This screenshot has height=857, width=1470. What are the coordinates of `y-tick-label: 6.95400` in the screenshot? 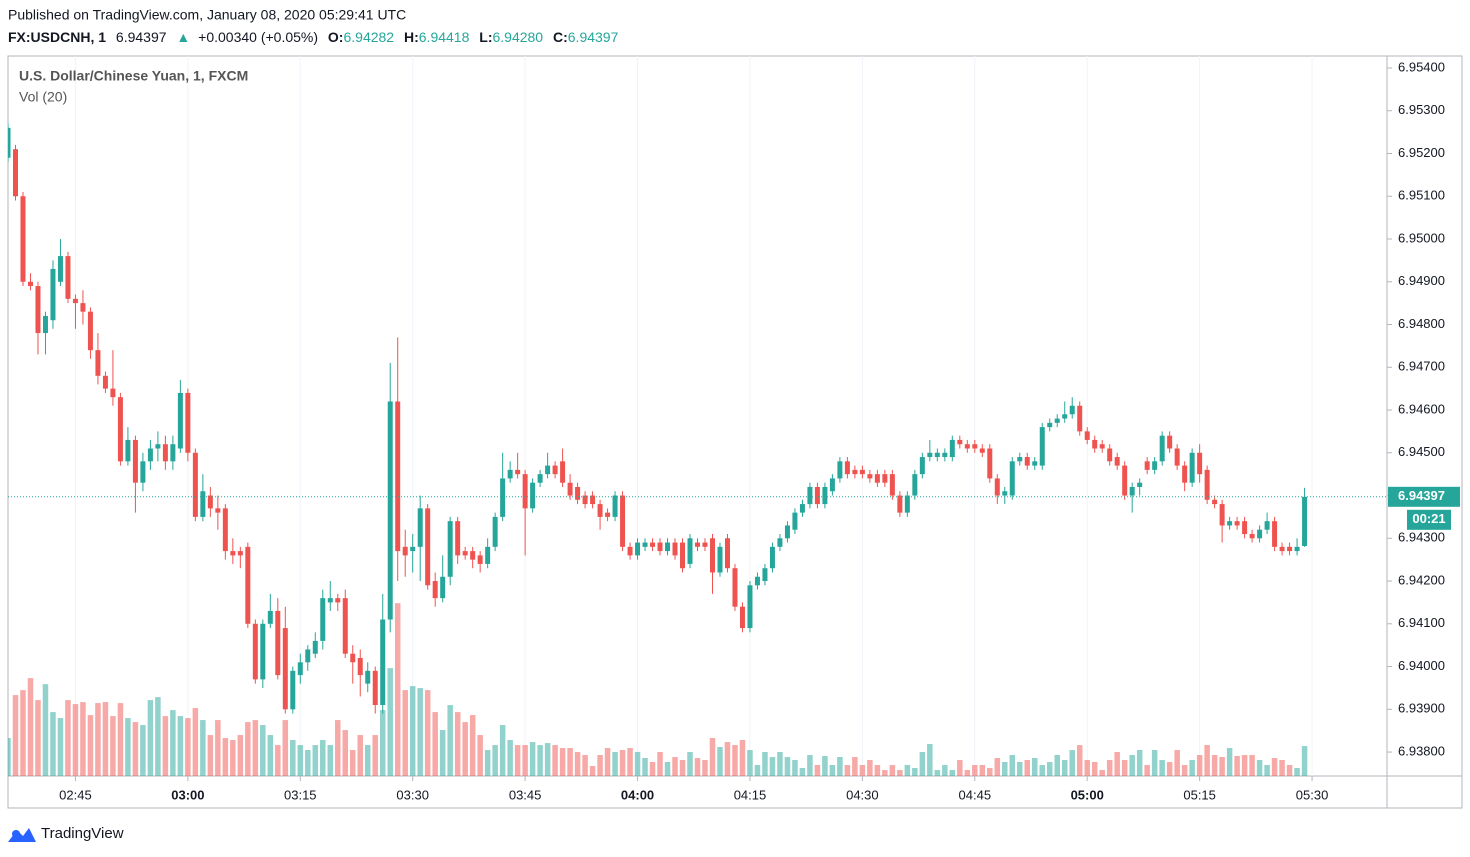 It's located at (1421, 66).